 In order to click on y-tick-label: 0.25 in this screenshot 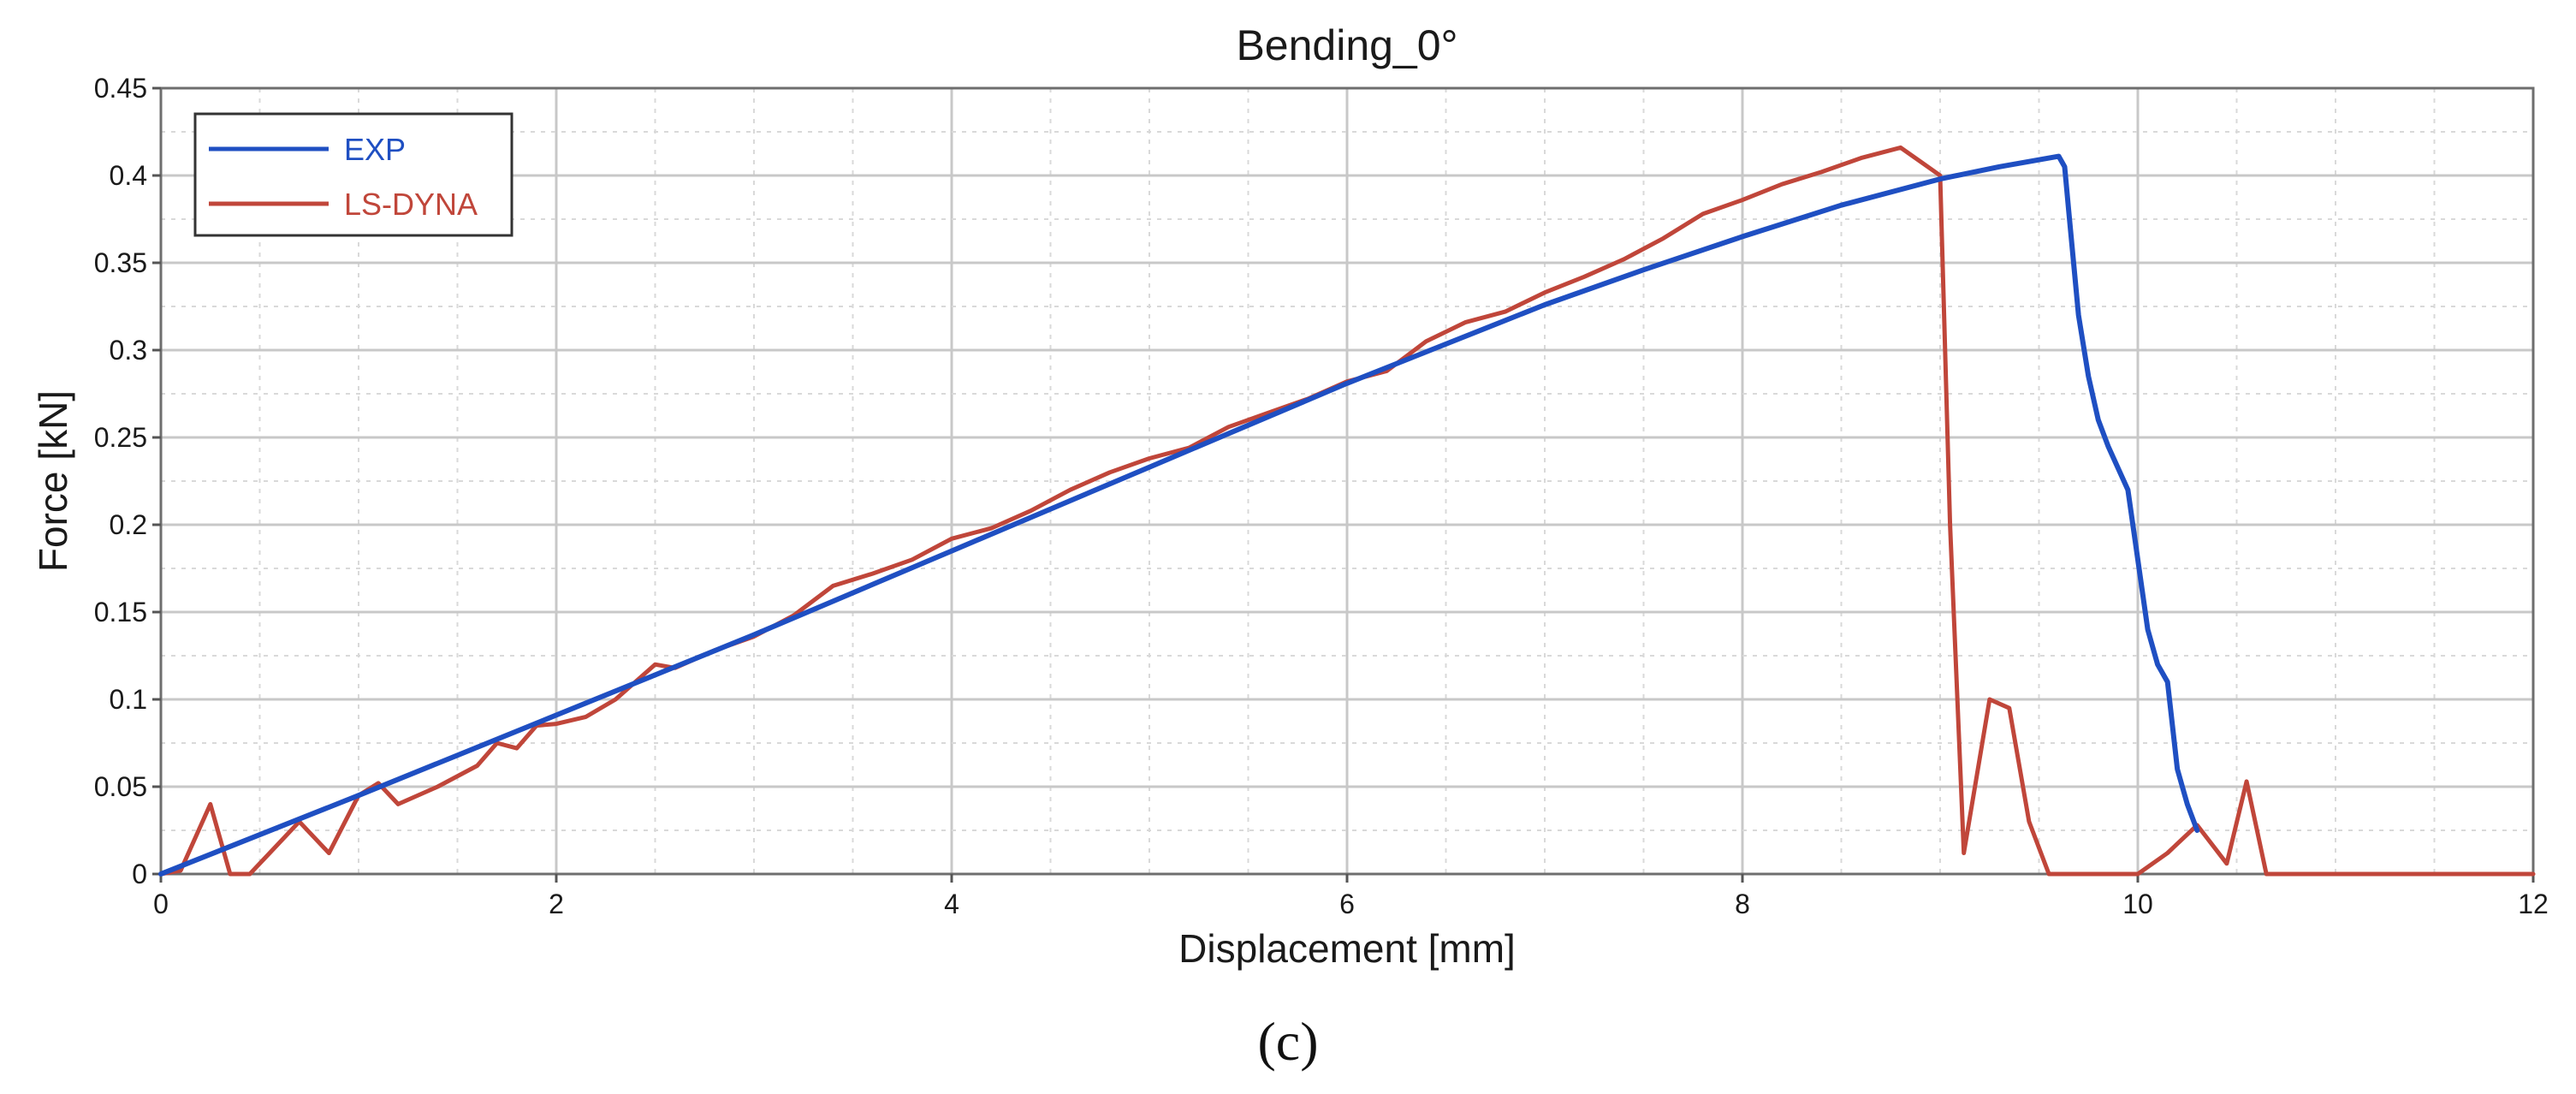, I will do `click(120, 438)`.